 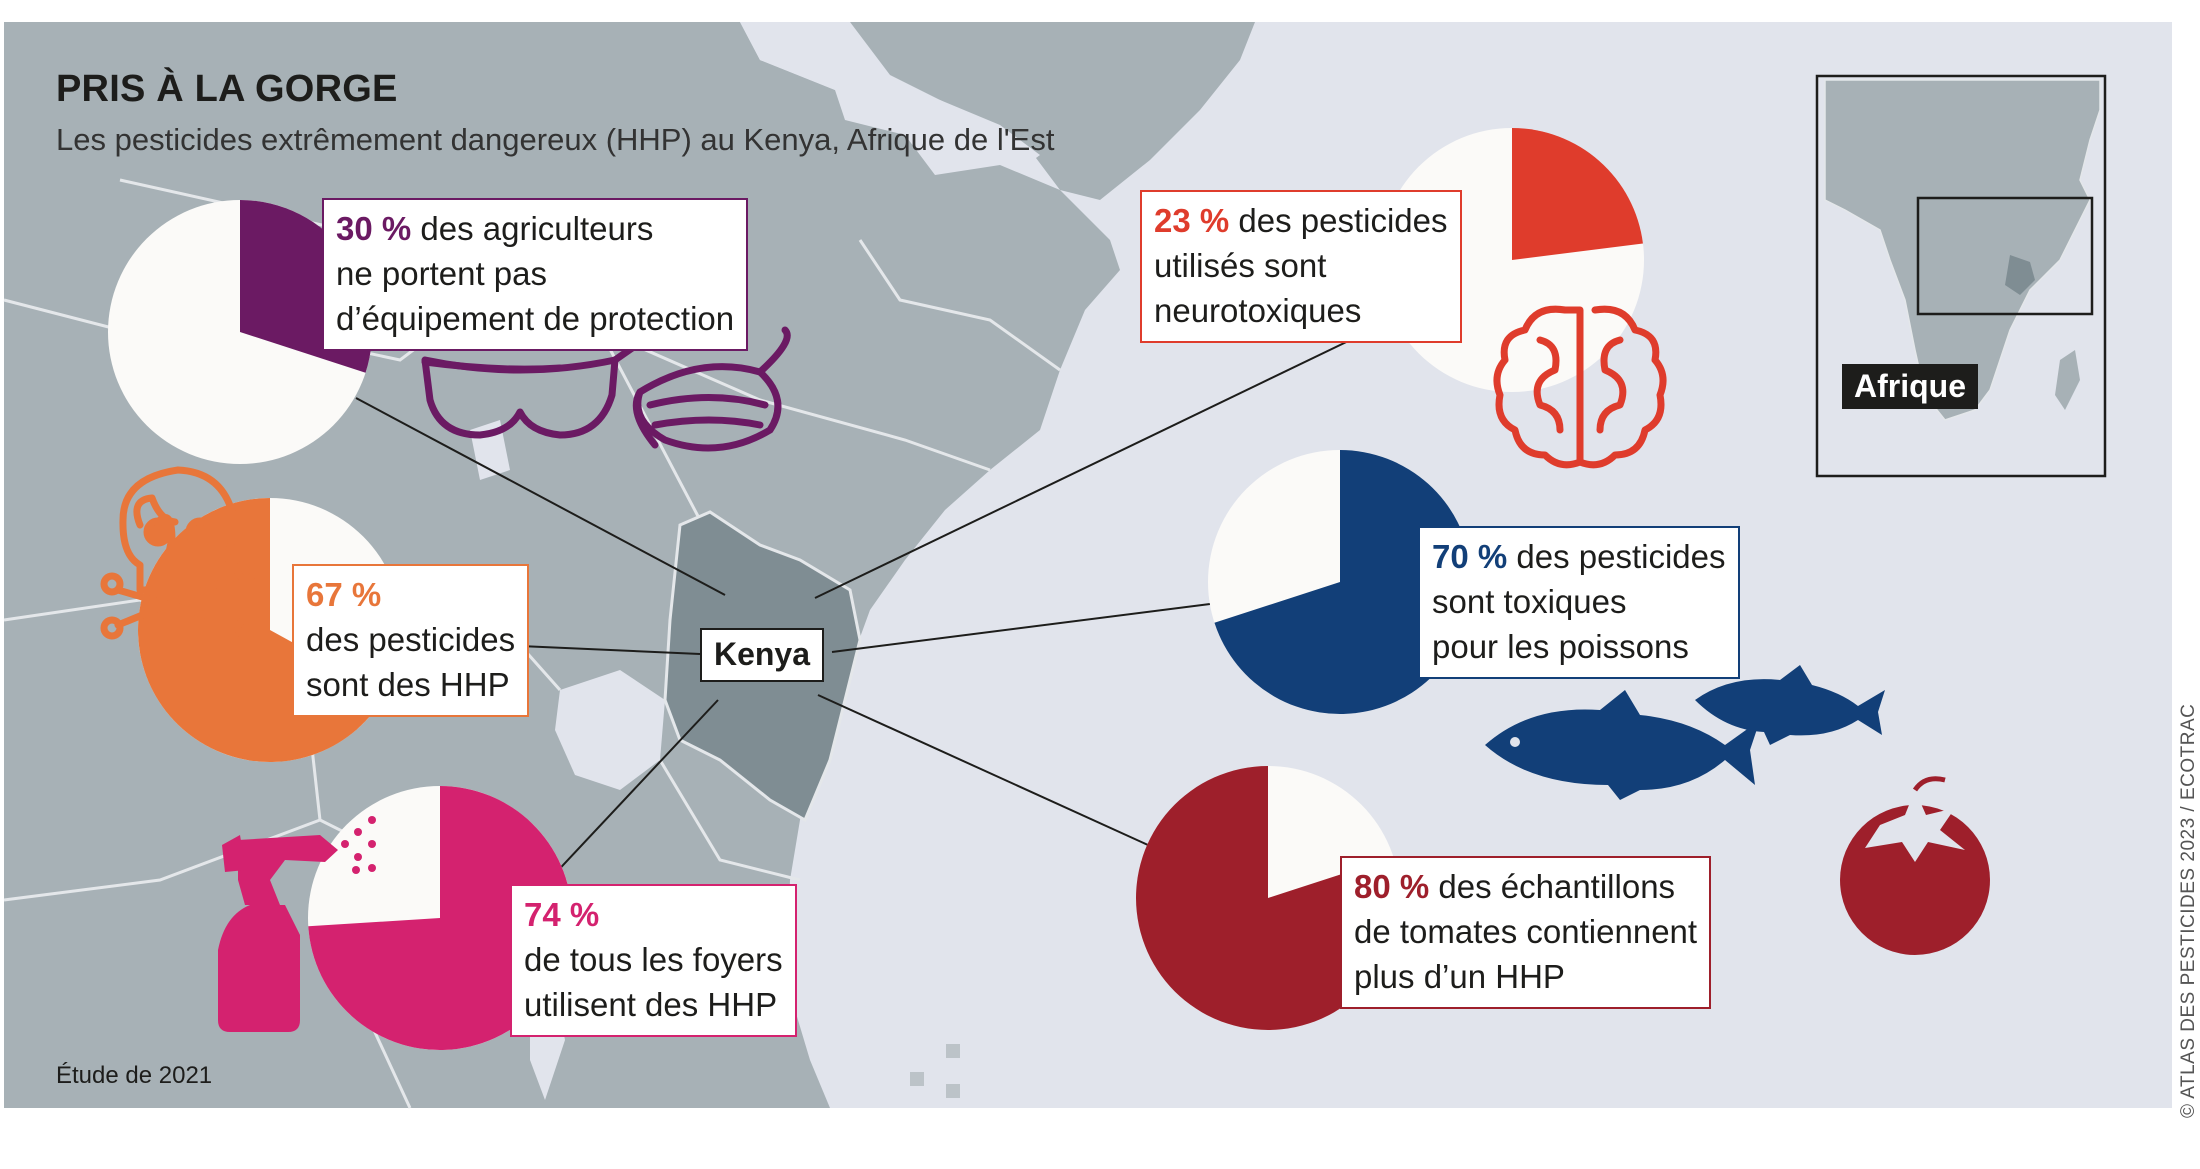 What do you see at coordinates (960, 125) in the screenshot?
I see `gulf-sea` at bounding box center [960, 125].